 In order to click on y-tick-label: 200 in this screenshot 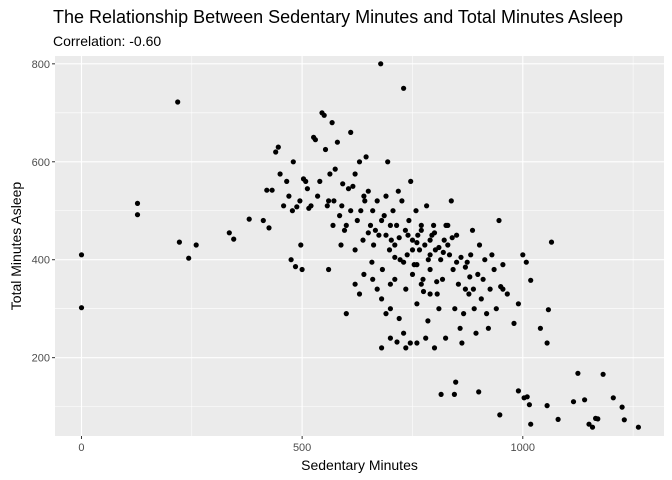, I will do `click(41, 359)`.